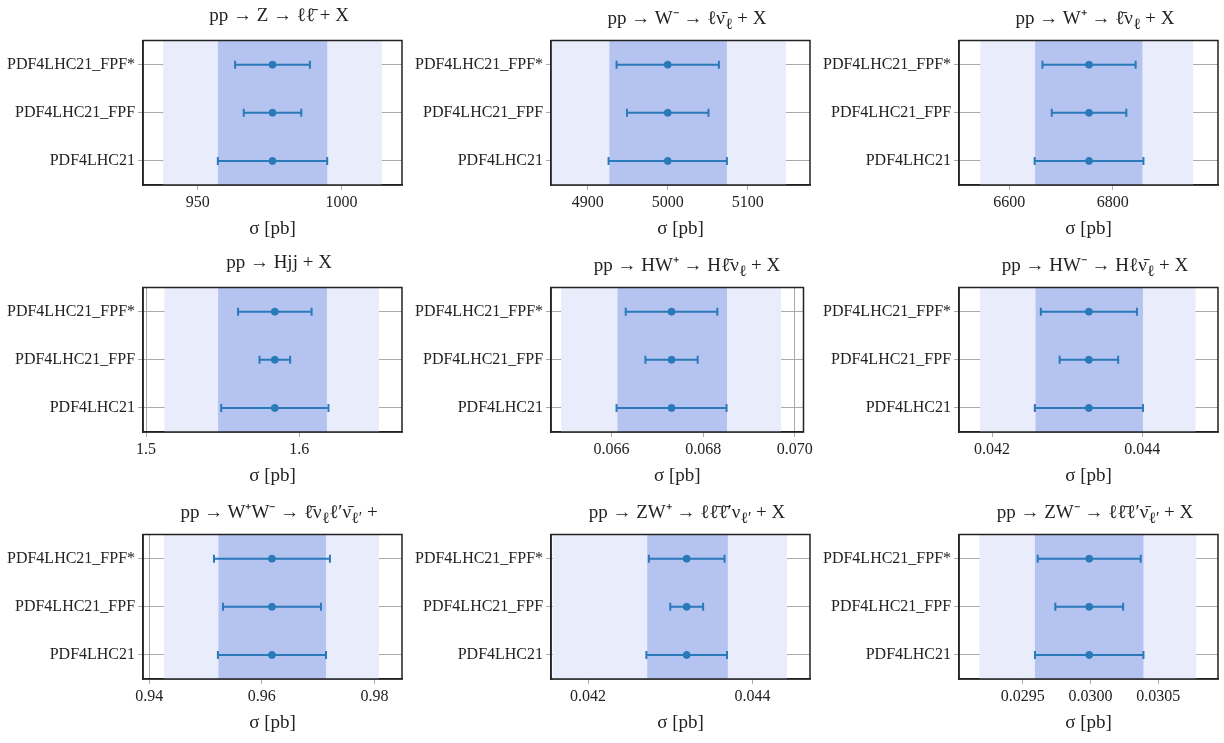  I want to click on x-tick-label: 4900, so click(587, 201).